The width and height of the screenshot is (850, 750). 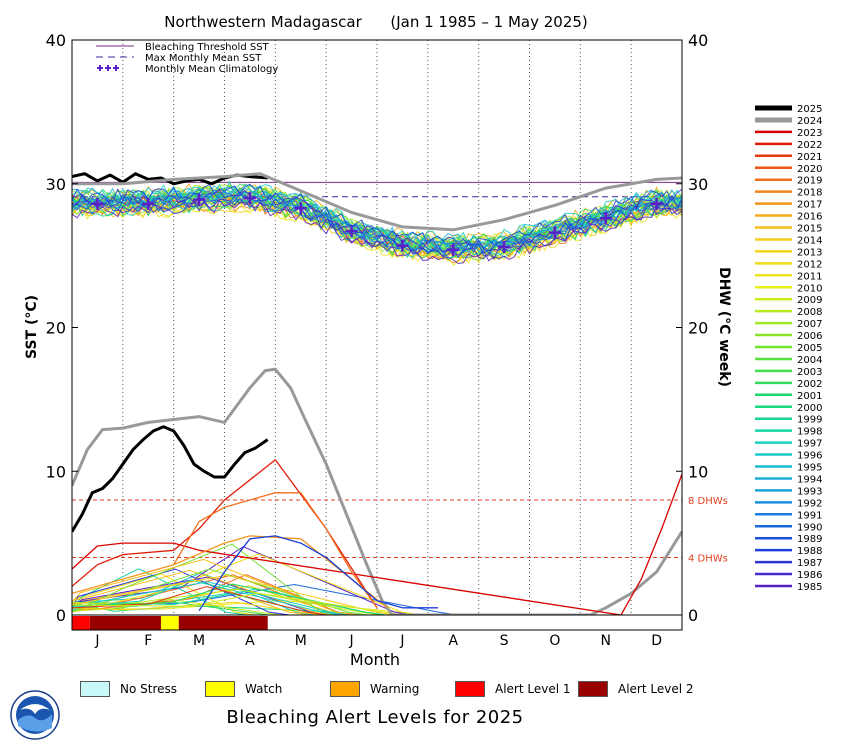 What do you see at coordinates (656, 689) in the screenshot?
I see `alert-label-level2: Alert Level 2` at bounding box center [656, 689].